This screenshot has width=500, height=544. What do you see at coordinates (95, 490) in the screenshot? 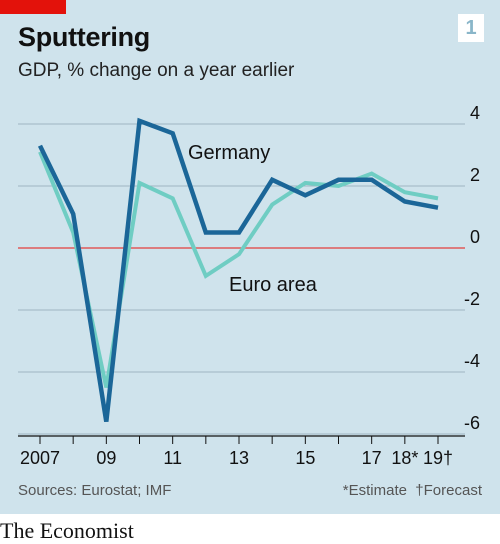
I see `sources-note: Sources: Eurostat; IMF` at bounding box center [95, 490].